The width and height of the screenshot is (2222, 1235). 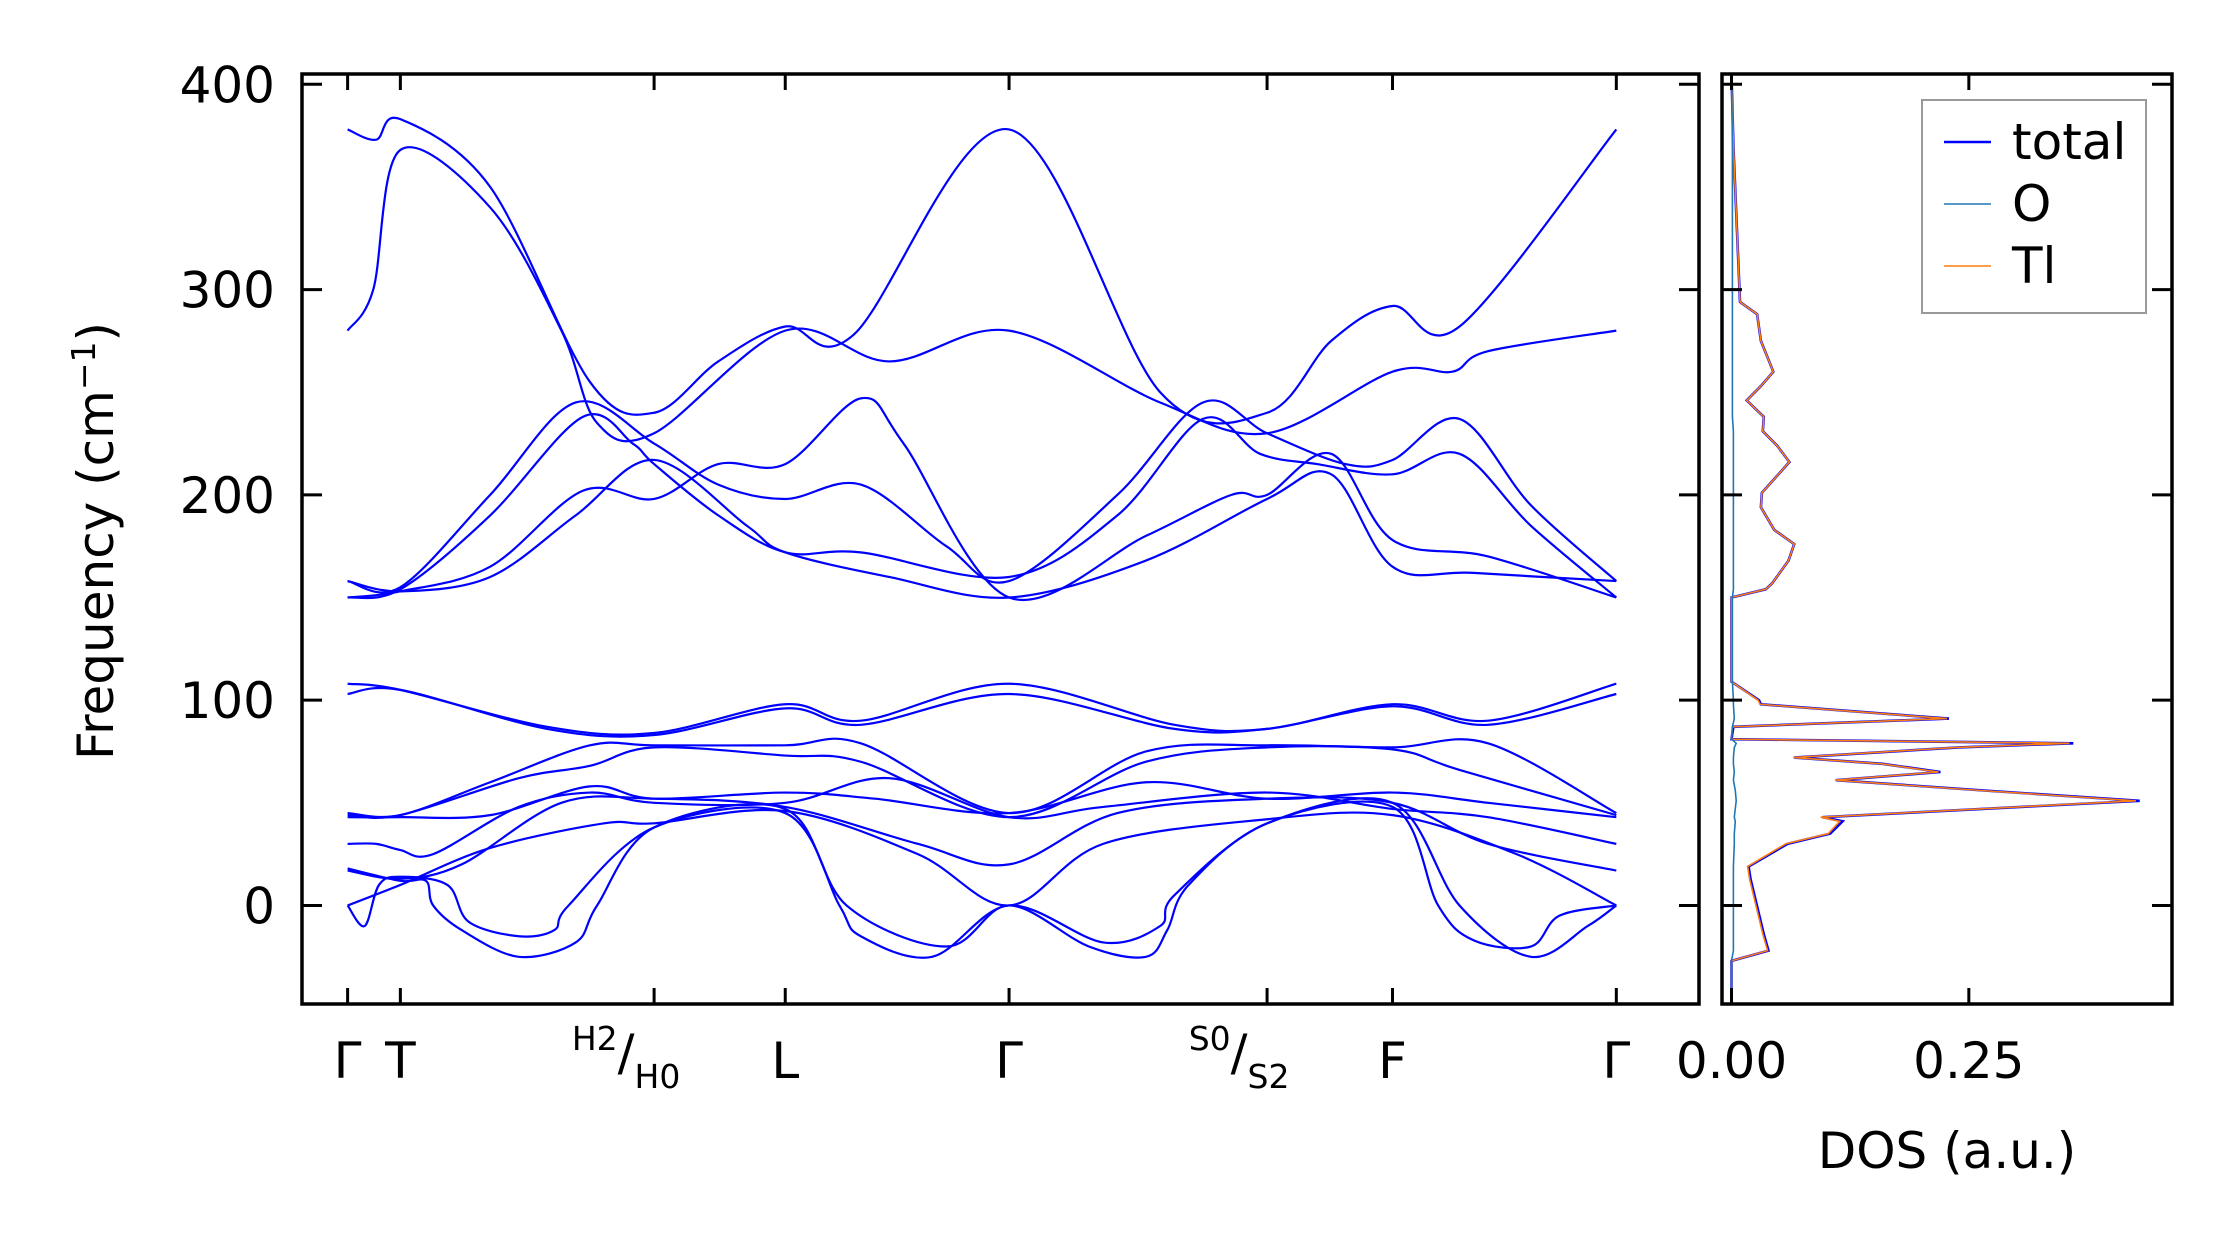 I want to click on kpoint-label-0: Γ, so click(x=348, y=1061).